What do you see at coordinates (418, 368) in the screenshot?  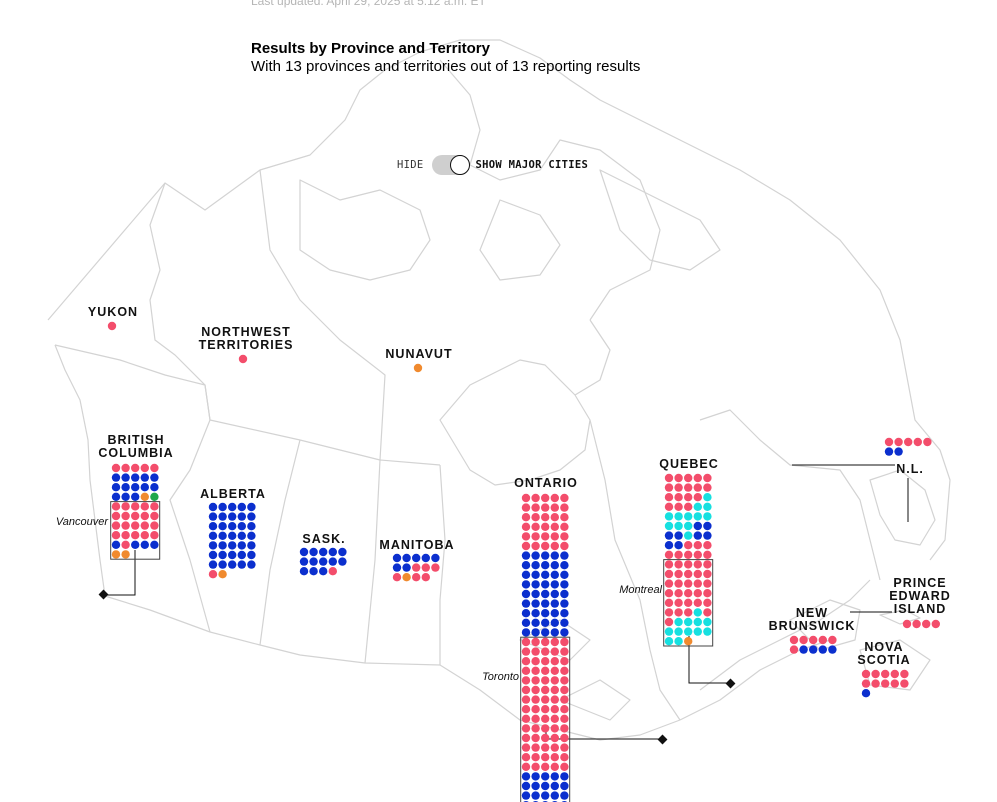 I see `nunavut-seat-dot` at bounding box center [418, 368].